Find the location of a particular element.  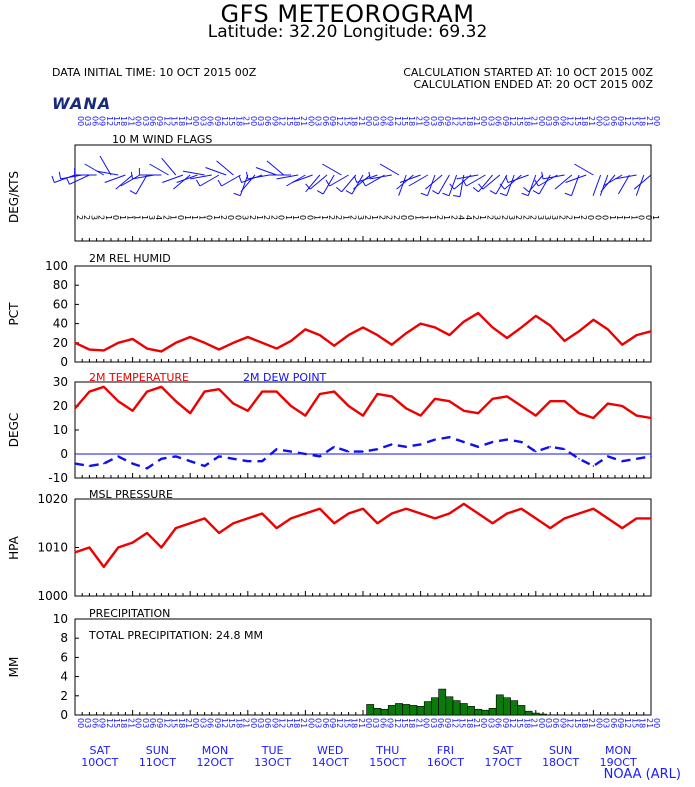

rh-y-tick-label: 0 is located at coordinates (64, 362).